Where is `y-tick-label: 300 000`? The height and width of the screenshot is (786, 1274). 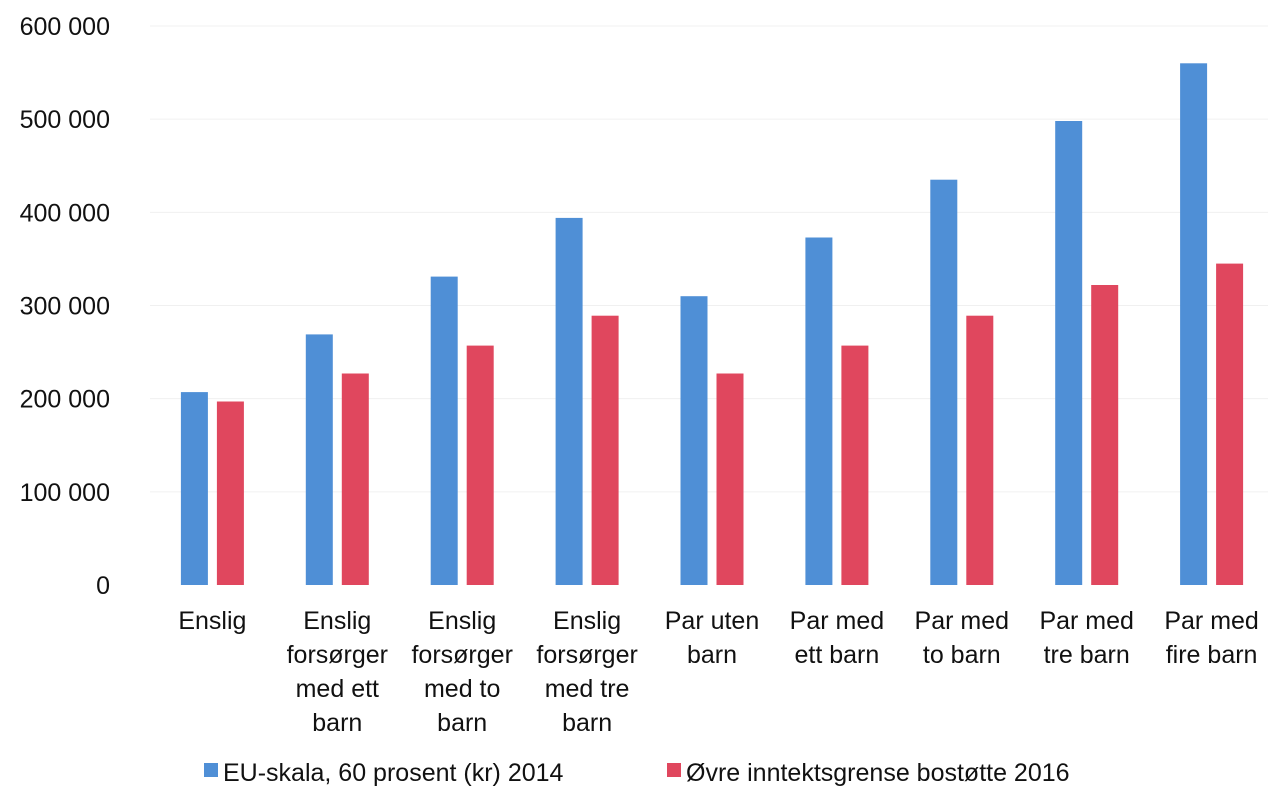
y-tick-label: 300 000 is located at coordinates (65, 307).